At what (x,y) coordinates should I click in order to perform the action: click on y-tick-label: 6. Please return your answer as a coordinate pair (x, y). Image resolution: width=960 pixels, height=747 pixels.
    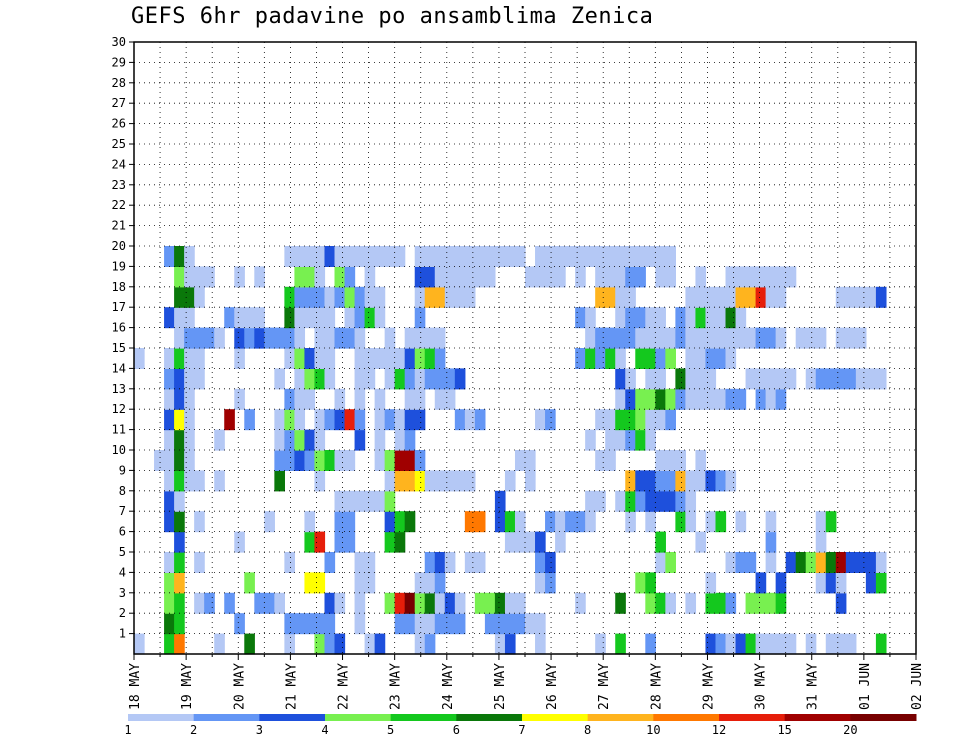
    Looking at the image, I should click on (122, 532).